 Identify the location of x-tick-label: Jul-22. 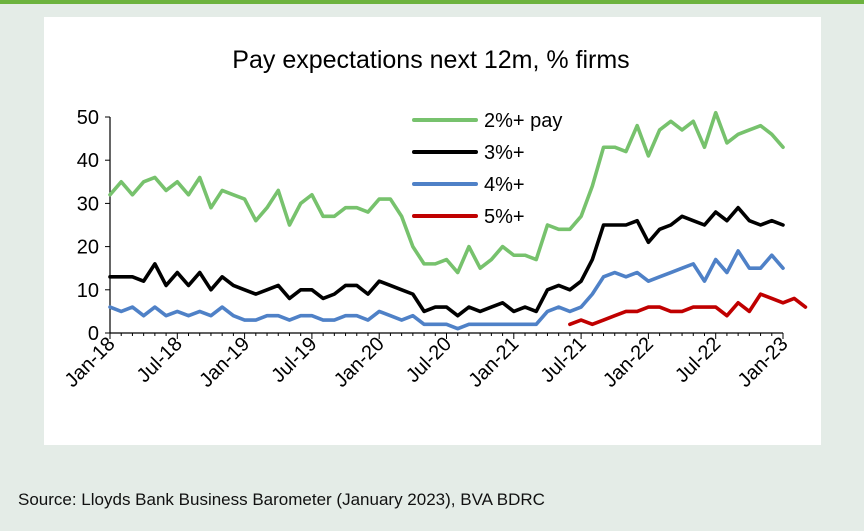
(698, 360).